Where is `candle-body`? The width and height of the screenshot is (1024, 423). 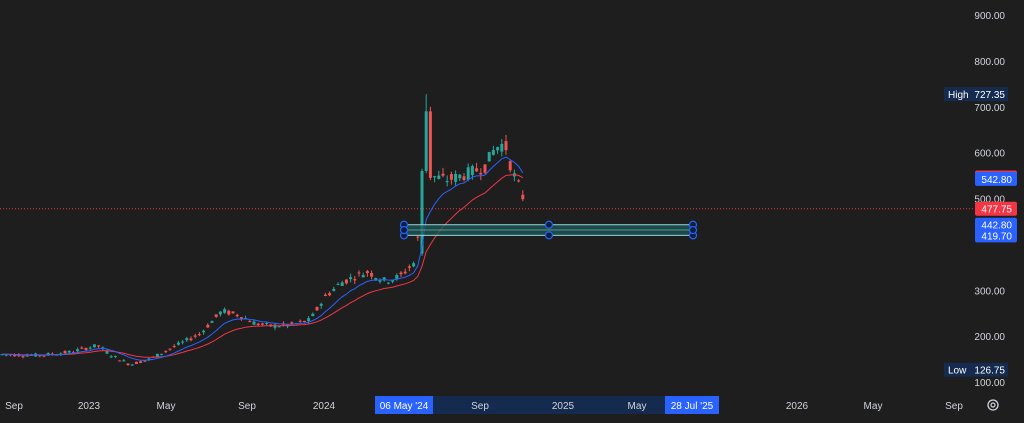 candle-body is located at coordinates (493, 152).